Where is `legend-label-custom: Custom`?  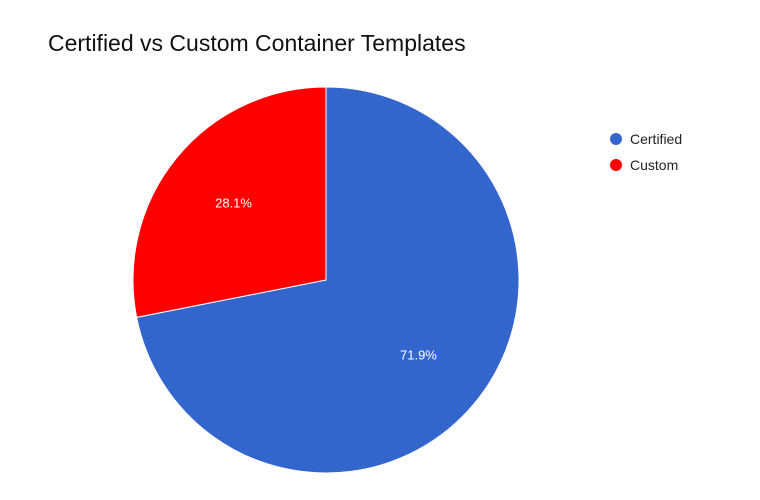 legend-label-custom: Custom is located at coordinates (654, 165).